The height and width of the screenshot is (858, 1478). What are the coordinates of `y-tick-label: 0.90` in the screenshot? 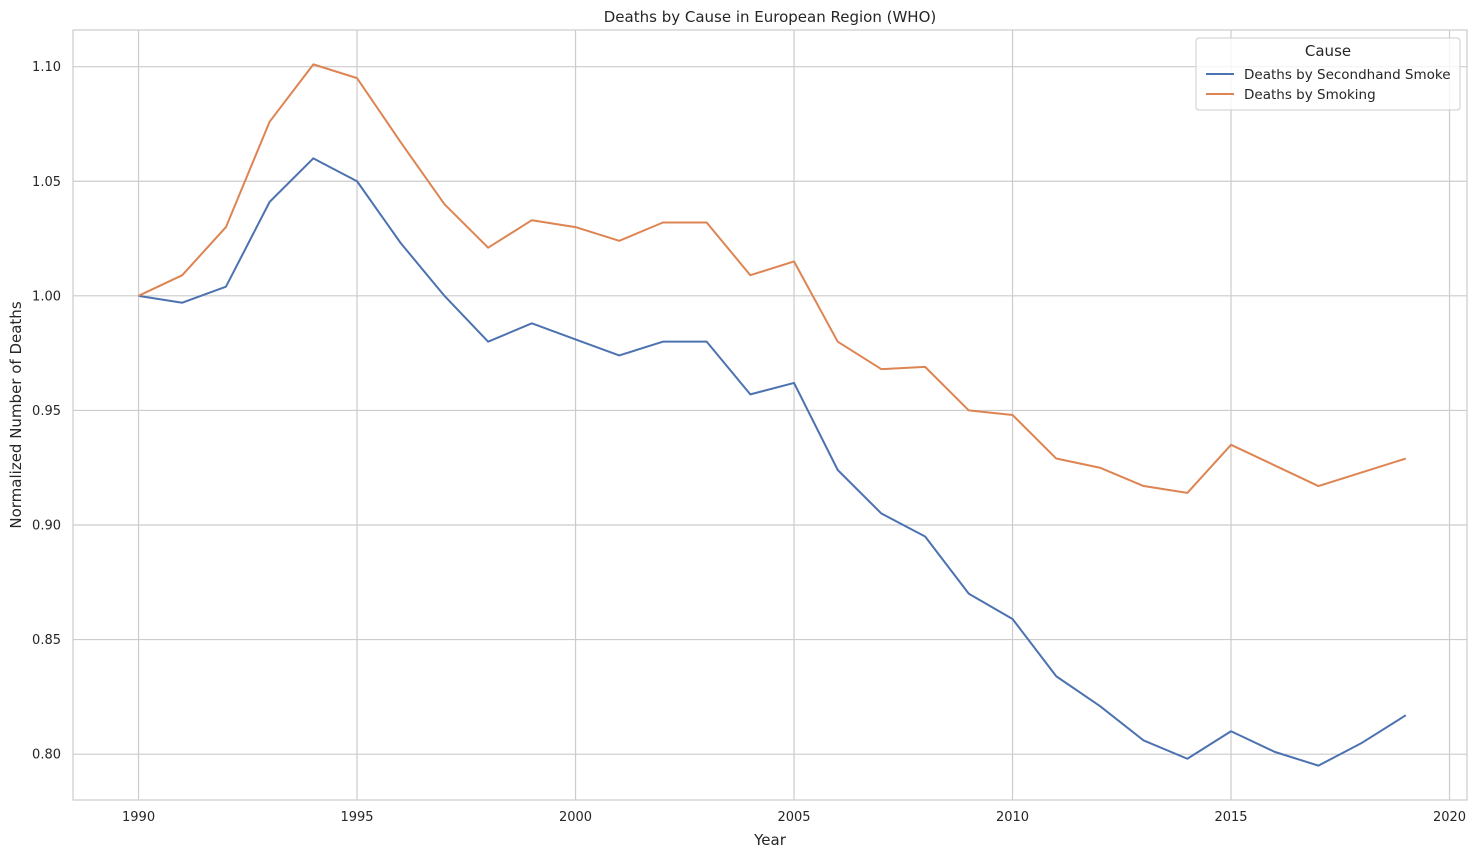 It's located at (46, 526).